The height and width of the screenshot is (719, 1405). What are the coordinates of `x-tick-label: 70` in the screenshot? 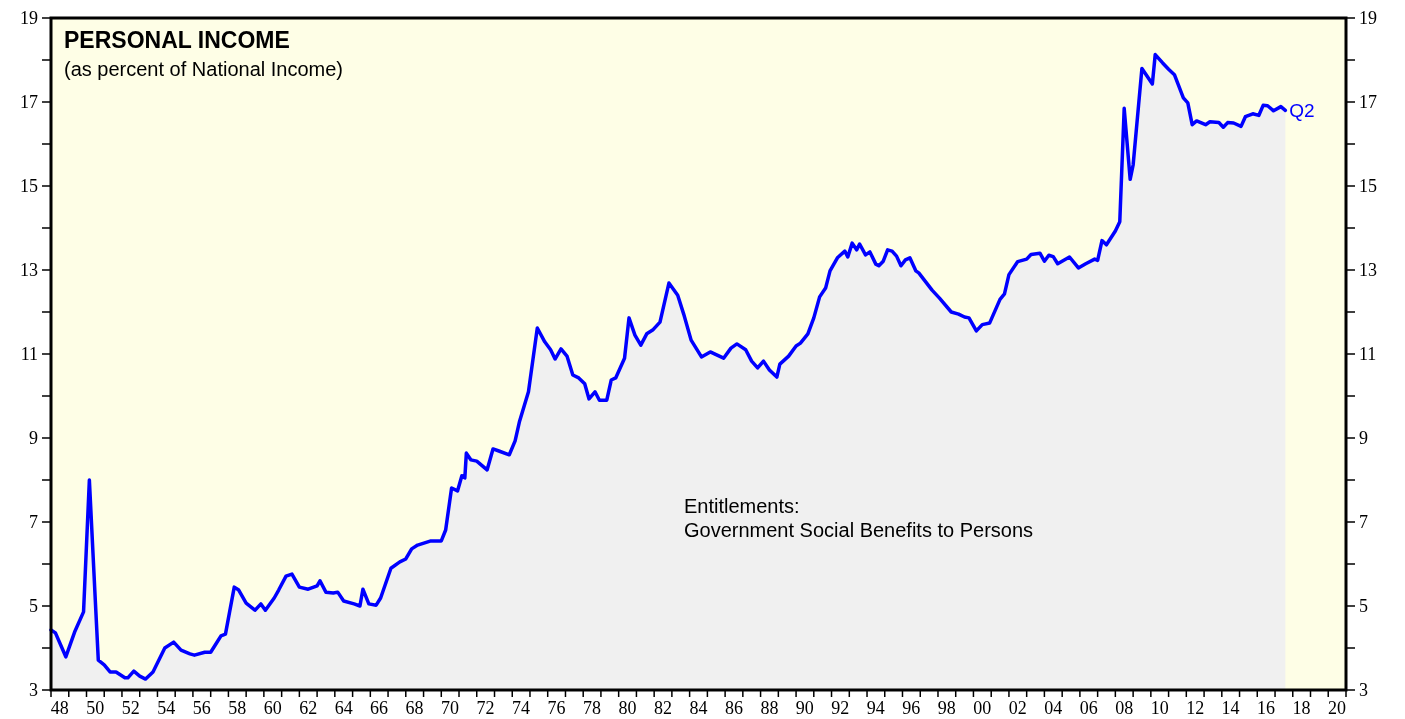 It's located at (450, 708).